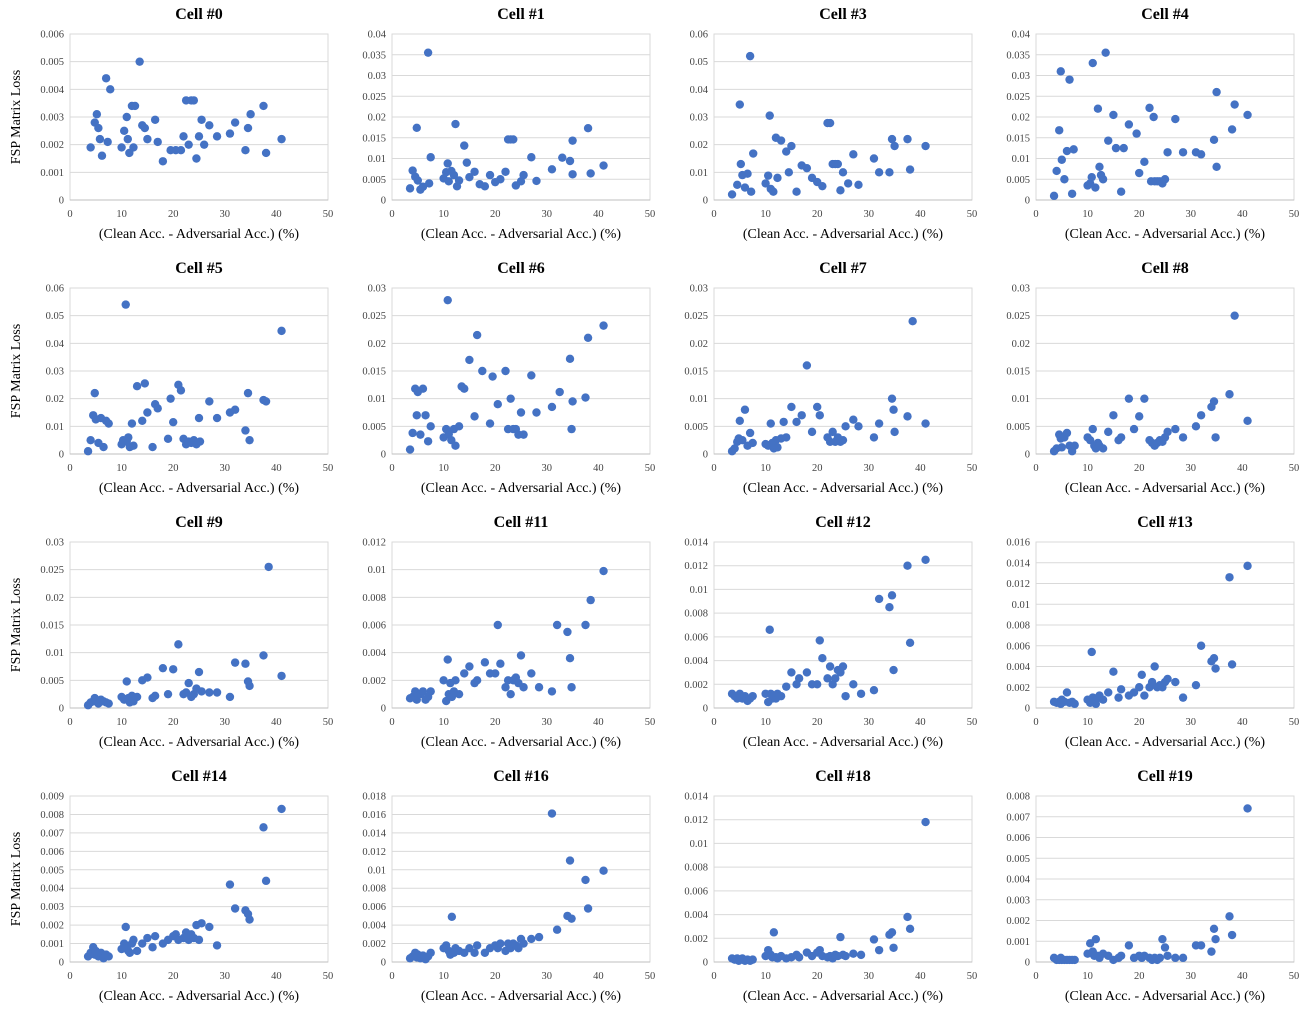  What do you see at coordinates (1018, 543) in the screenshot?
I see `y-tick-label: 0.016` at bounding box center [1018, 543].